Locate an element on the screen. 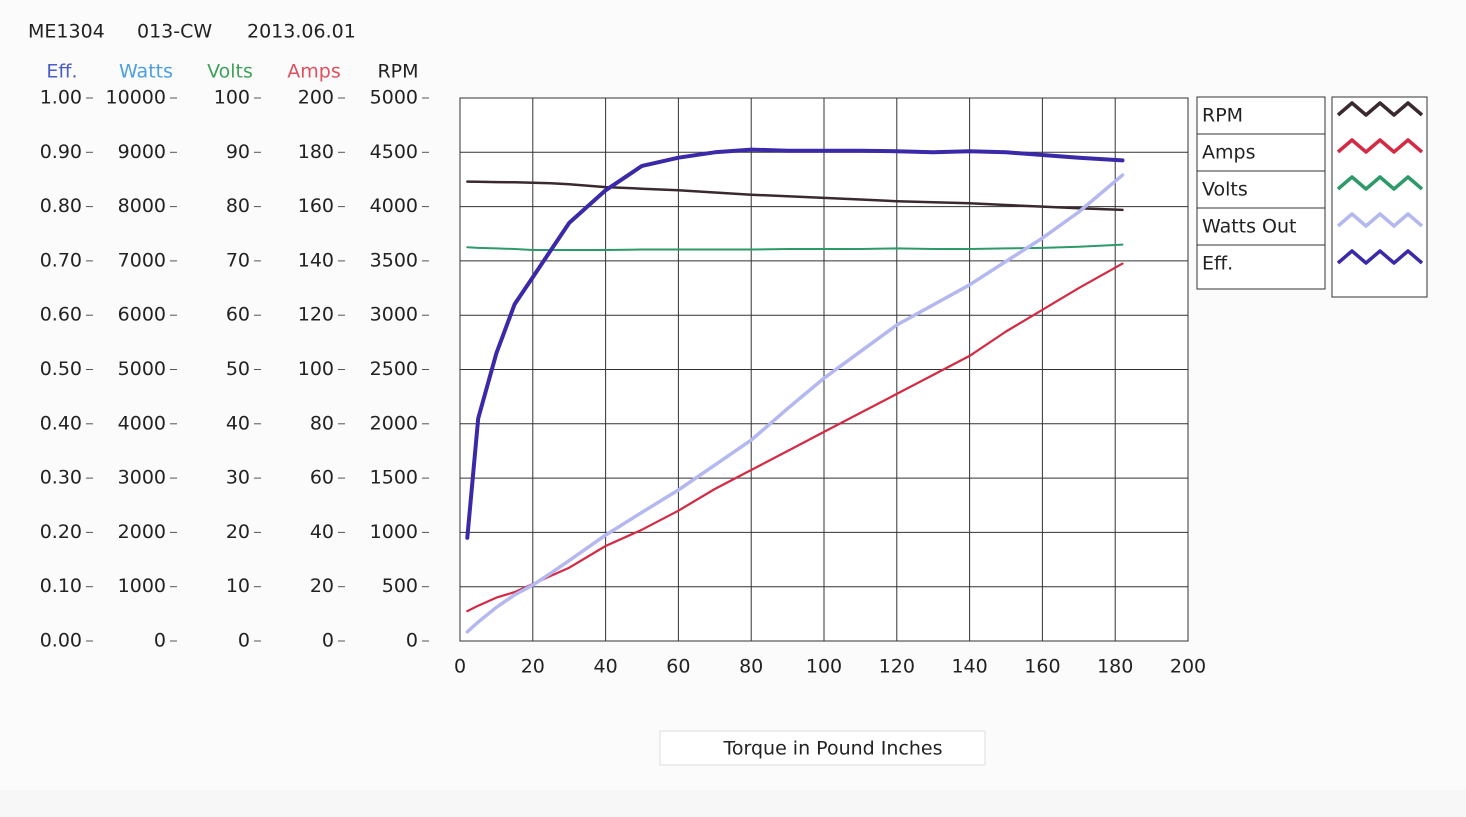  y-tick-label: 0.20 is located at coordinates (61, 532).